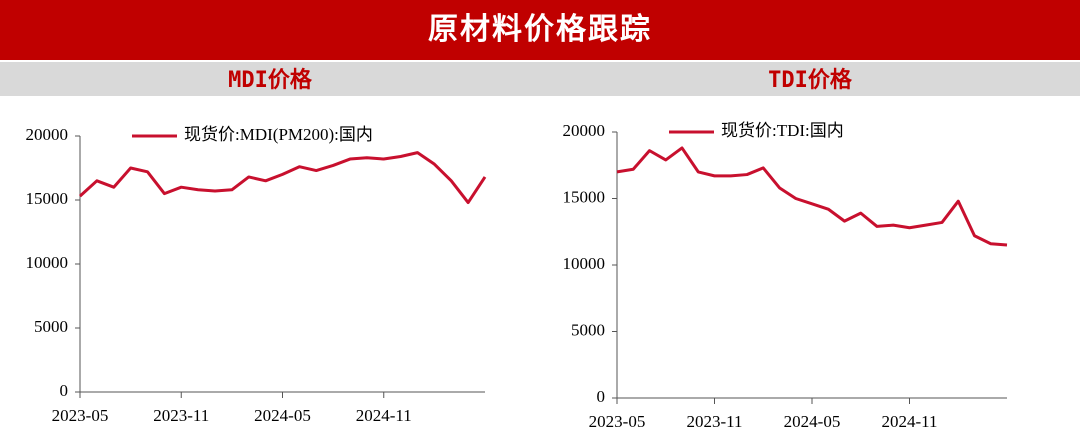  I want to click on legend-label: 现货价:TDI:国内, so click(782, 130).